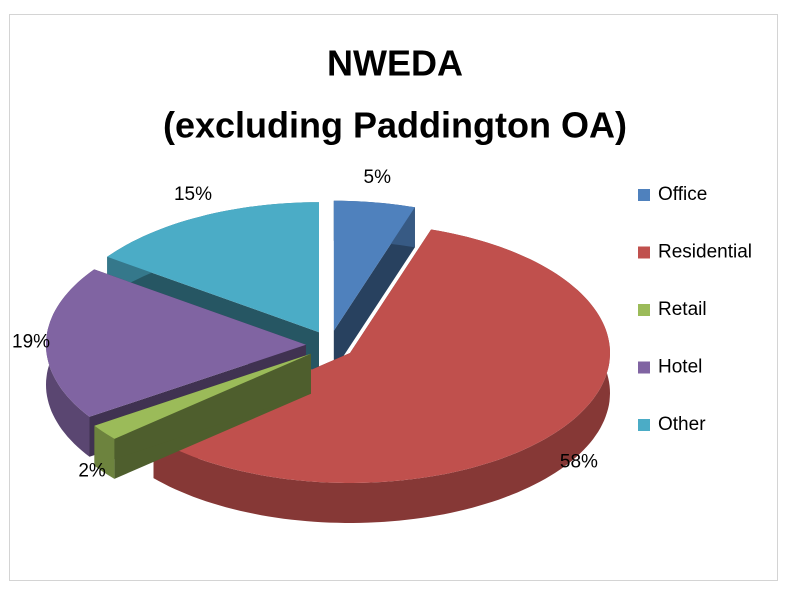 Image resolution: width=789 pixels, height=595 pixels. Describe the element at coordinates (682, 194) in the screenshot. I see `legend-label: Office` at that location.